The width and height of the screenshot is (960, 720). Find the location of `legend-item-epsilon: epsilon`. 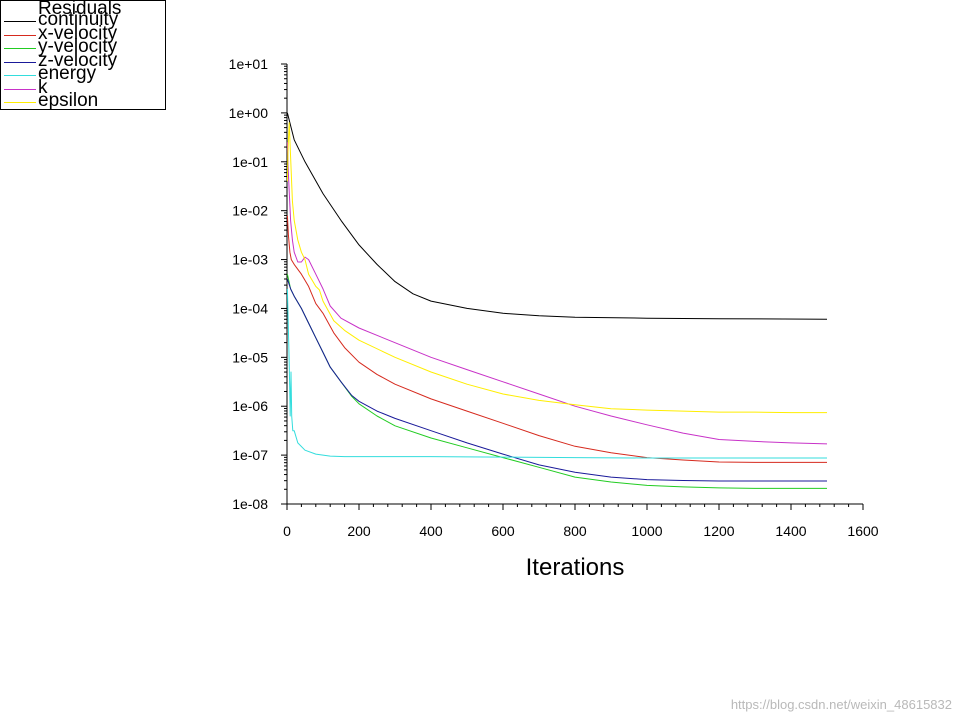

legend-item-epsilon: epsilon is located at coordinates (84, 100).